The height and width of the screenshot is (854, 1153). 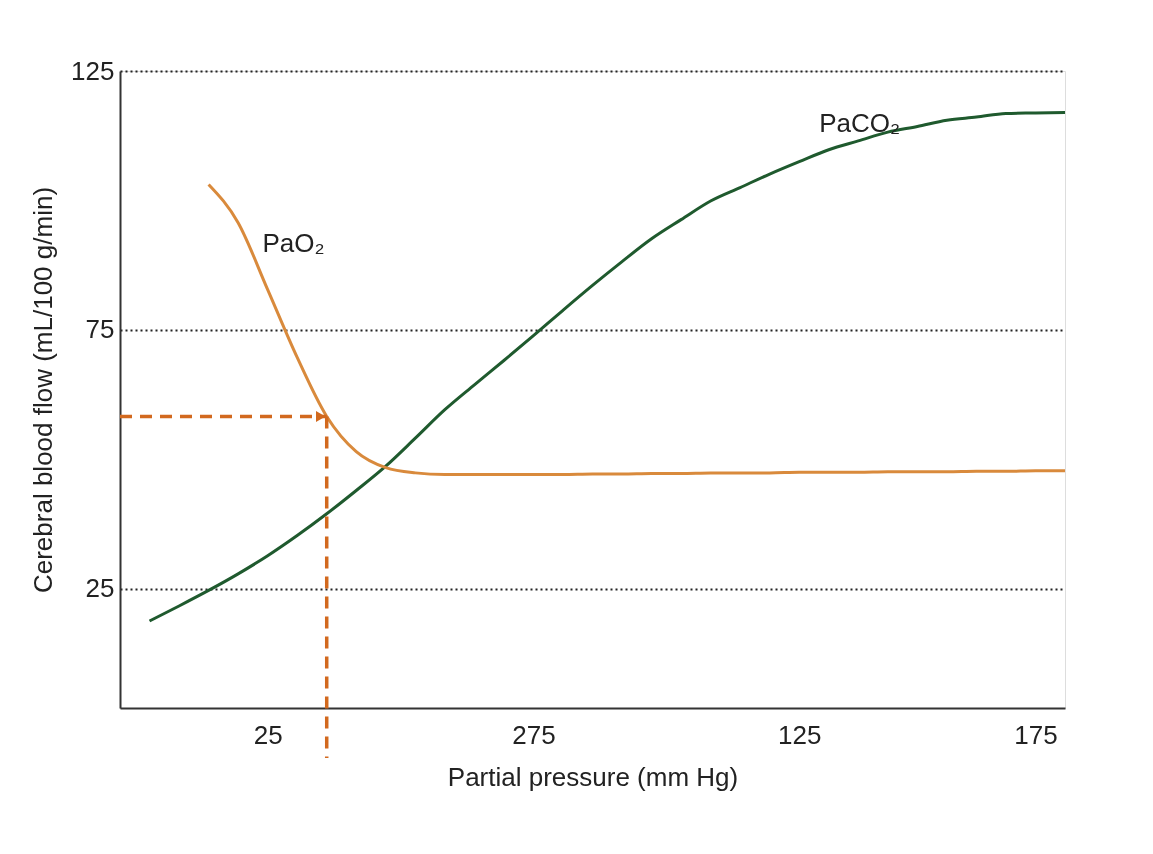 I want to click on y-tick-label: 25, so click(x=100, y=588).